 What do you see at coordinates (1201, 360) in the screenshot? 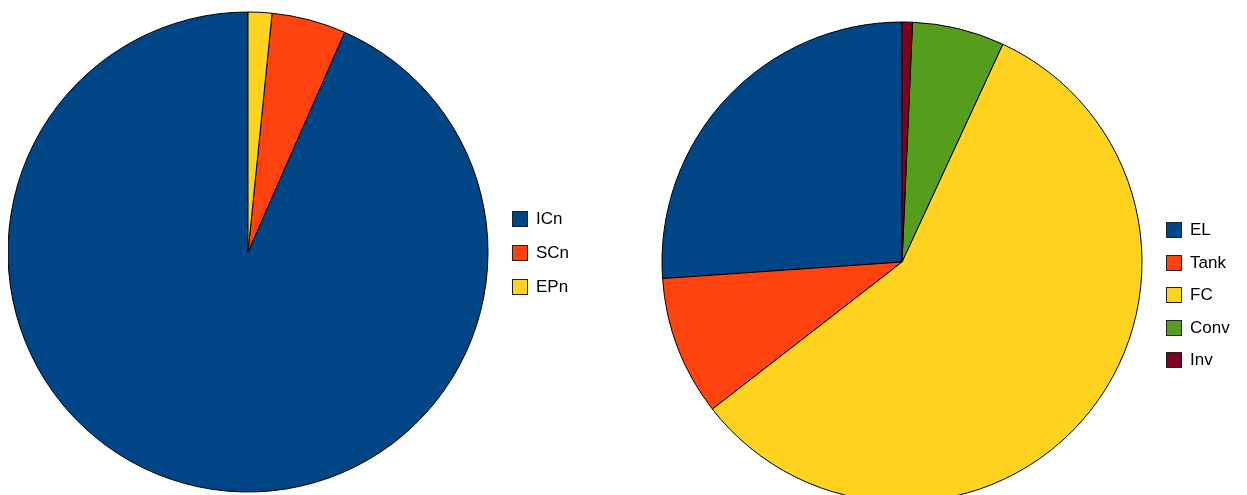
I see `legend-label: Inv` at bounding box center [1201, 360].